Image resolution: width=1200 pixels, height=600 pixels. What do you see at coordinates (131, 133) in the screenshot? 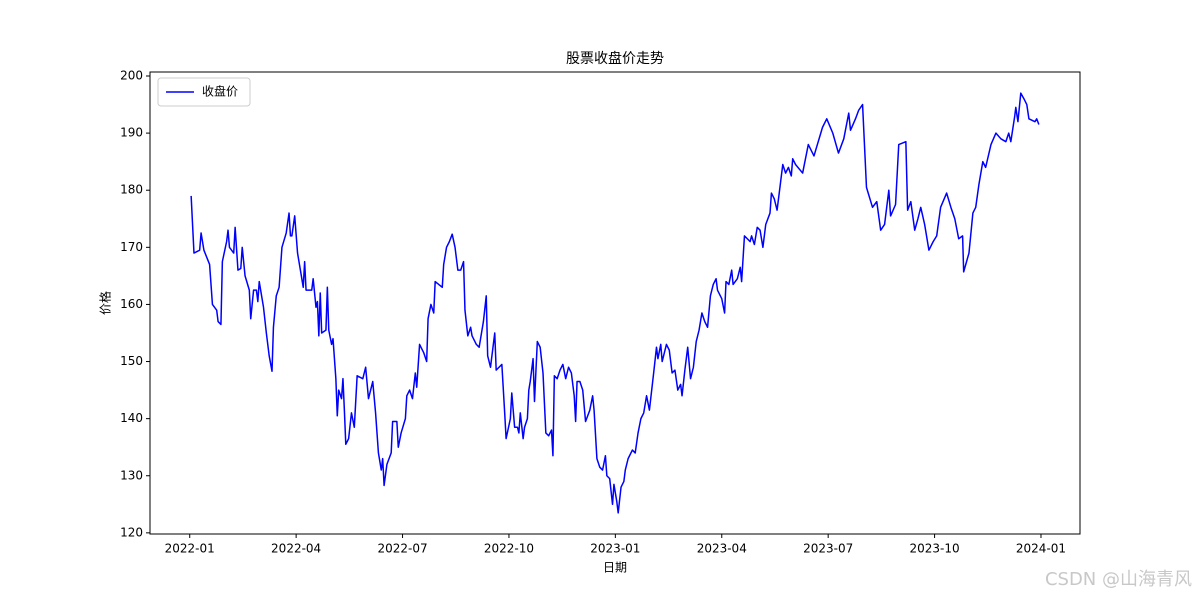
I see `y-tick-label: 190` at bounding box center [131, 133].